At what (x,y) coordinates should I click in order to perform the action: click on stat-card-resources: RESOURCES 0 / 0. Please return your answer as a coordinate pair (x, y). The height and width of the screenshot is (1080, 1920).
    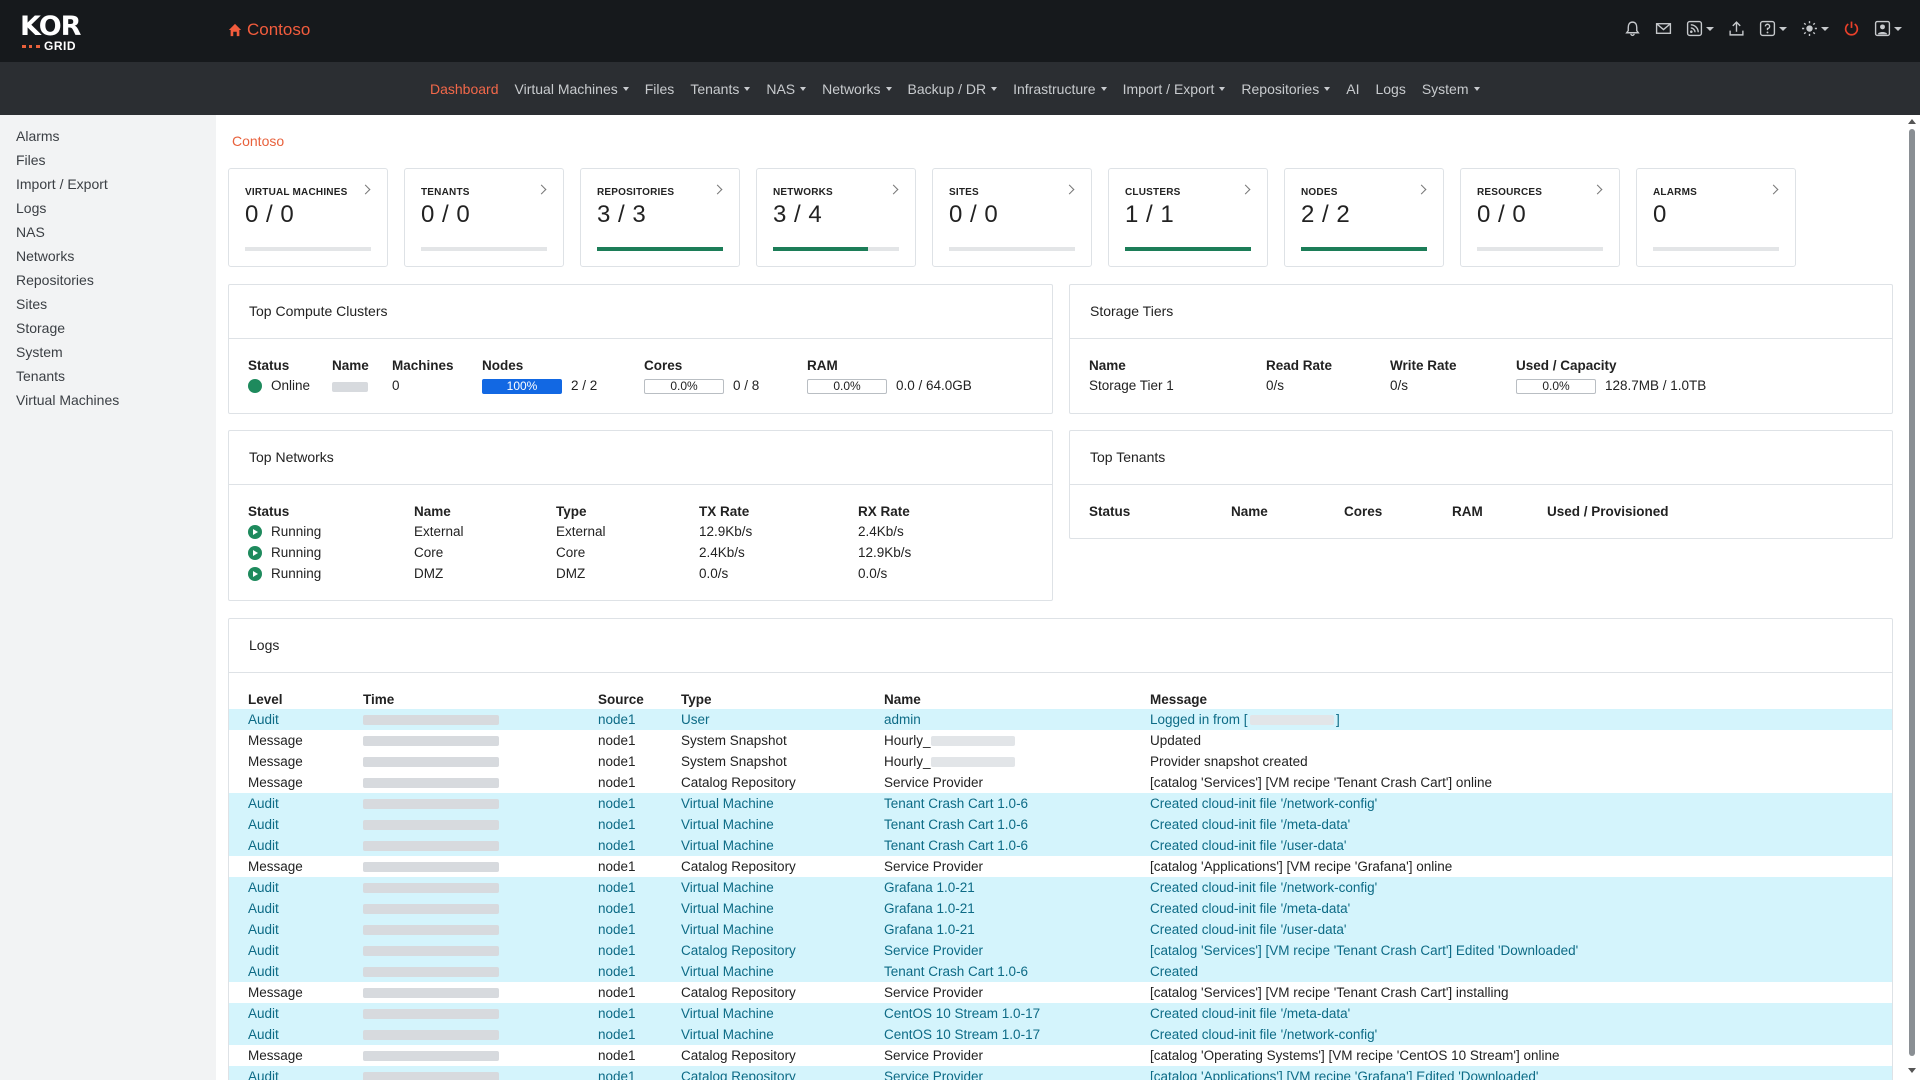
    Looking at the image, I should click on (1540, 217).